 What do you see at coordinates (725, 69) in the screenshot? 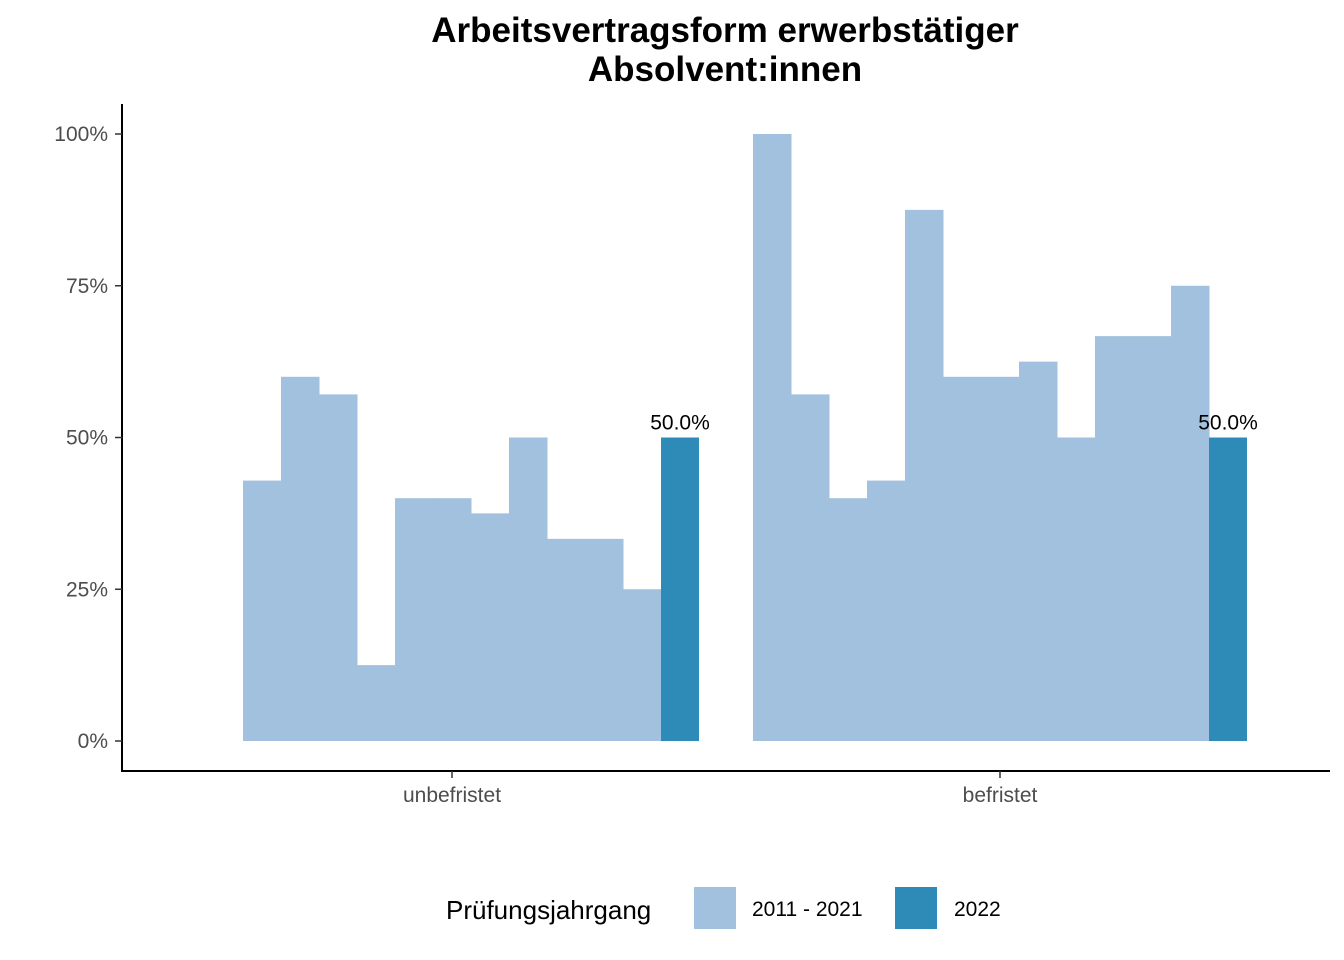
I see `chart-title-line-2: Absolvent:innen` at bounding box center [725, 69].